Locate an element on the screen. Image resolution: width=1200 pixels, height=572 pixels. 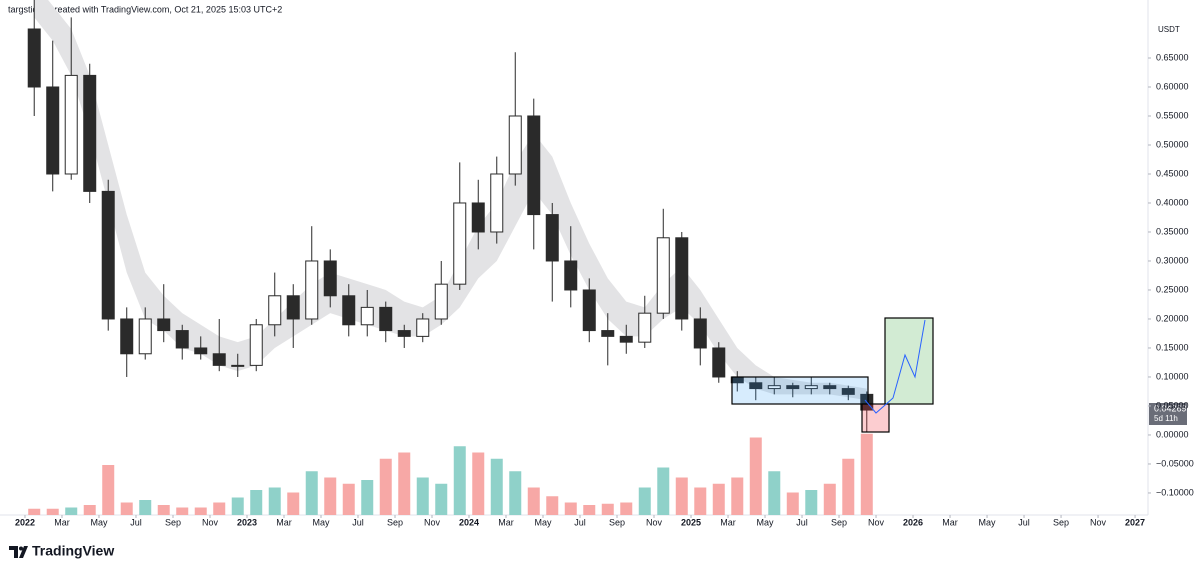
y-tick-label: 0.35000 is located at coordinates (1172, 231).